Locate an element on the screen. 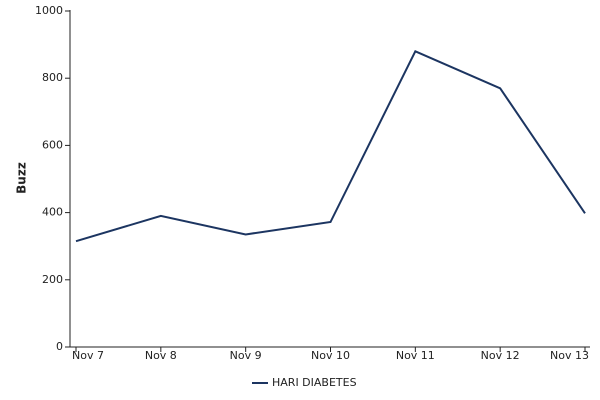 The height and width of the screenshot is (400, 600). x-tick-label: Nov 10 is located at coordinates (330, 355).